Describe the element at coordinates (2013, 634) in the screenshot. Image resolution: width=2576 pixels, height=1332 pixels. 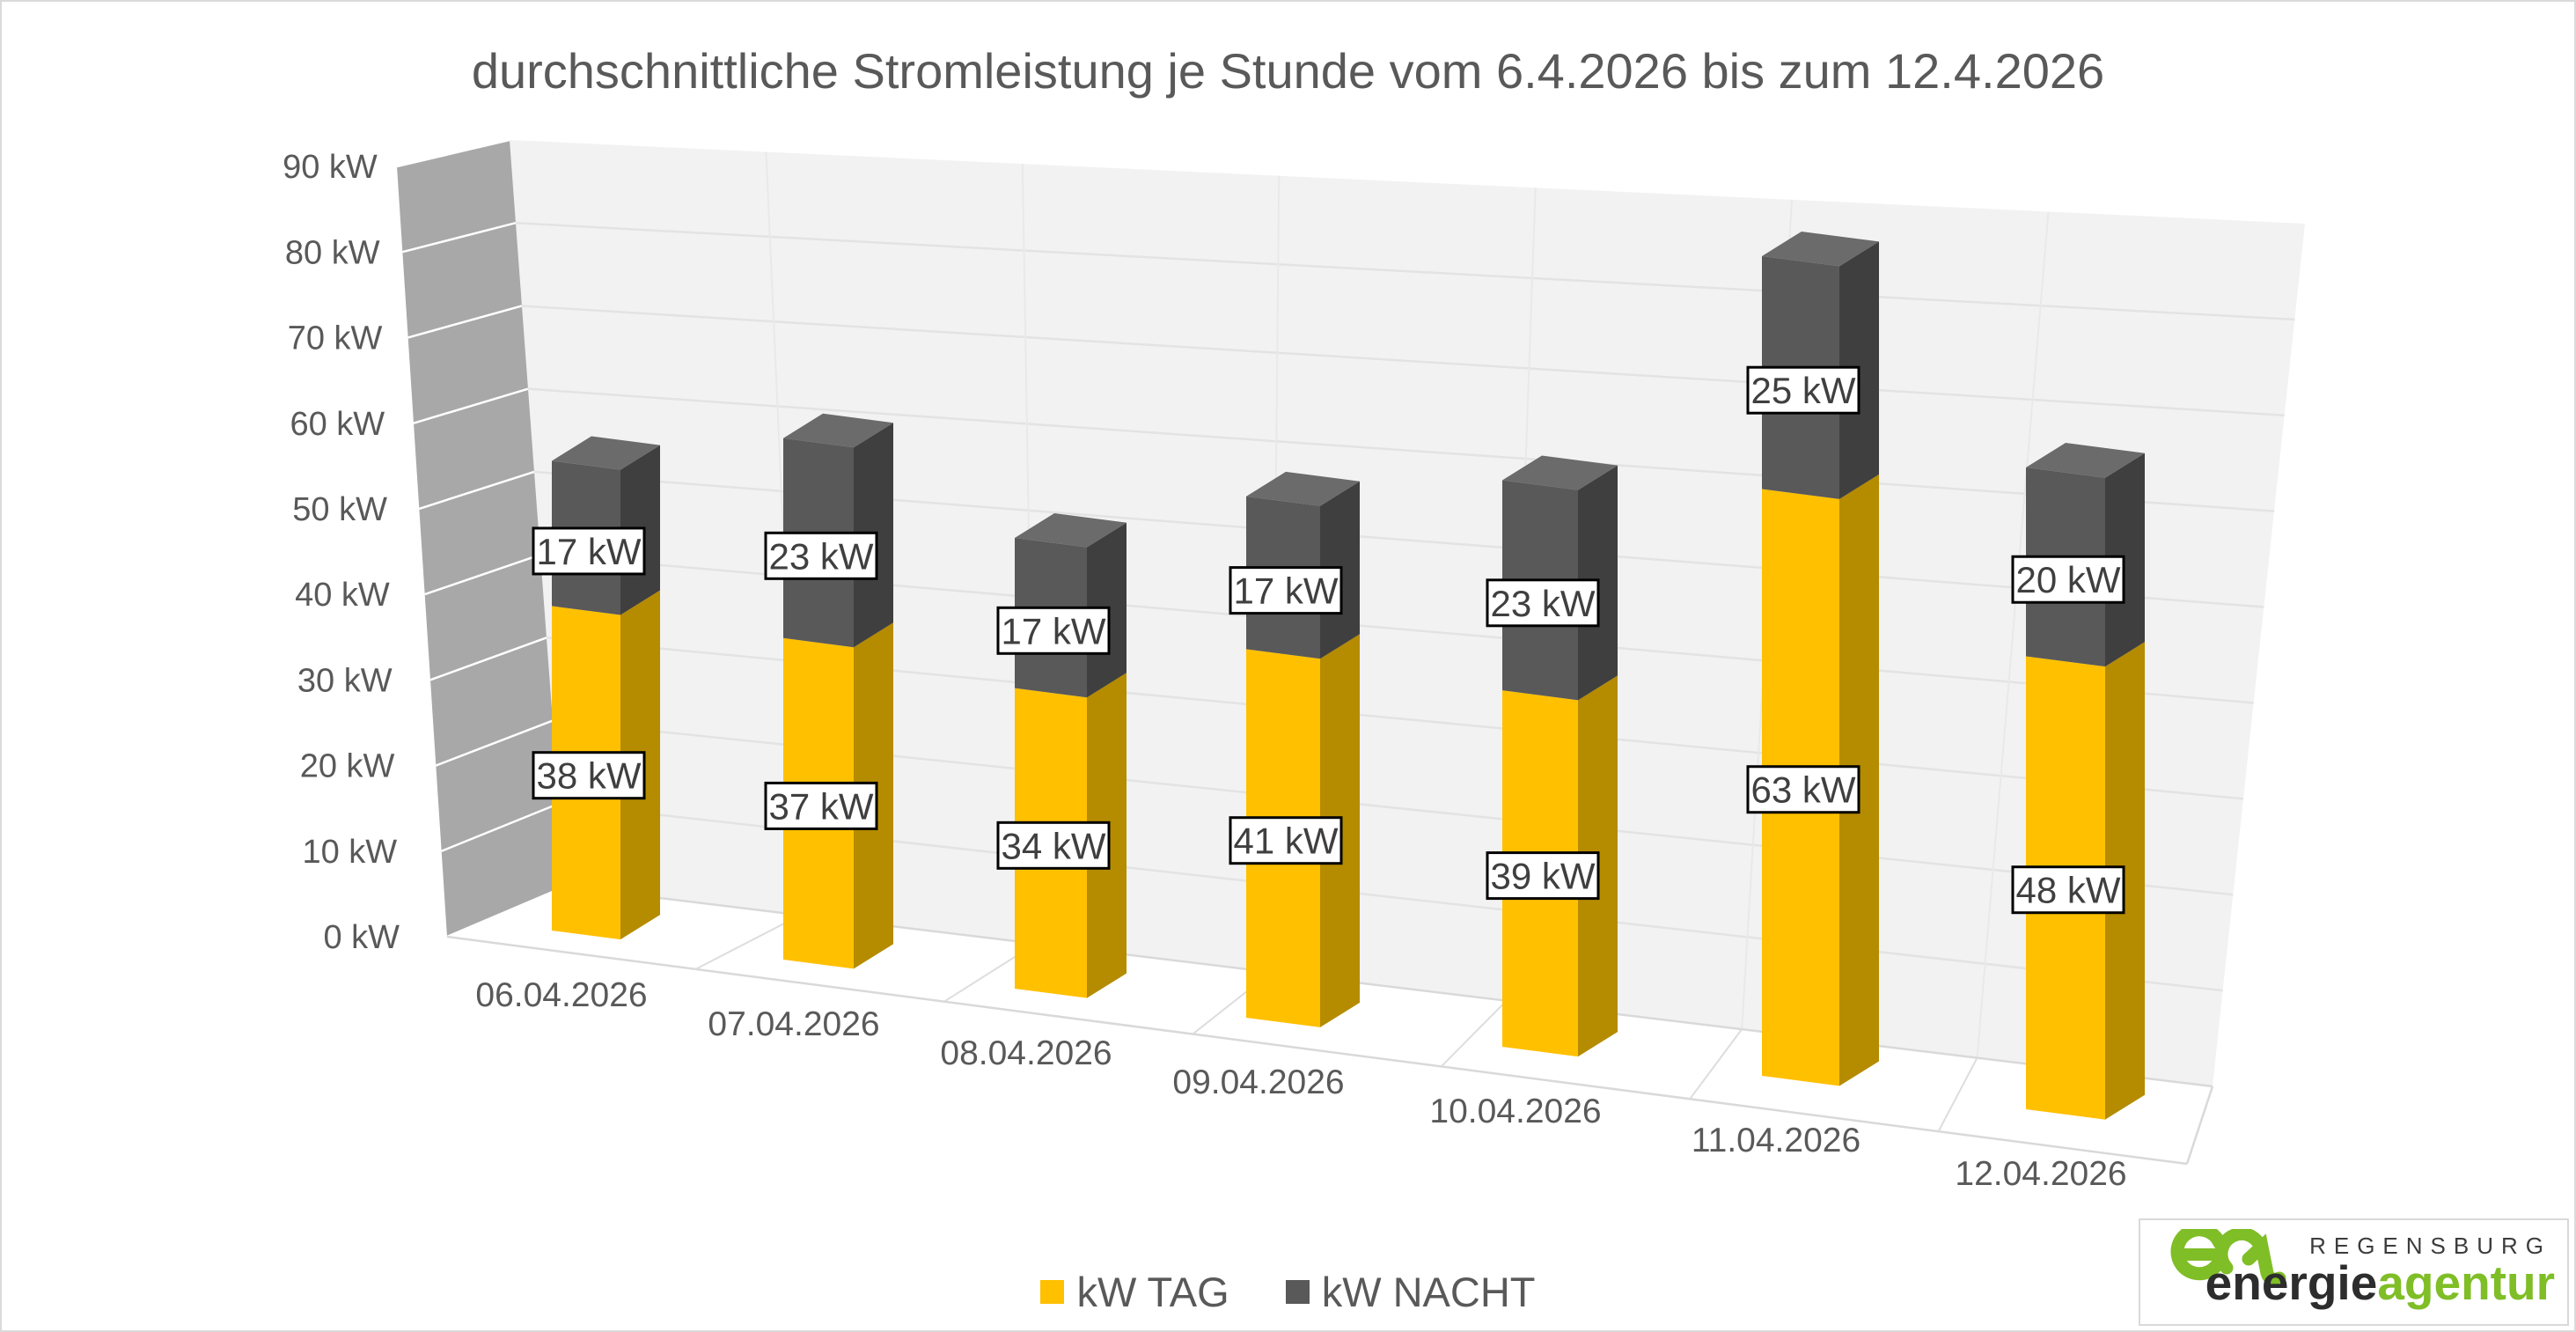
I see `back-wall-category-separator` at that location.